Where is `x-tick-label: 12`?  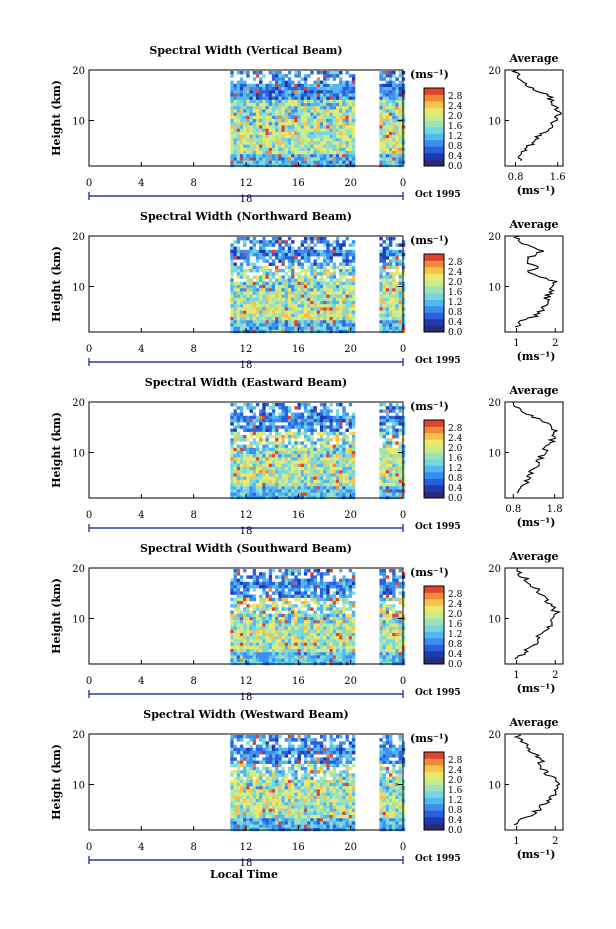
x-tick-label: 12 is located at coordinates (246, 515).